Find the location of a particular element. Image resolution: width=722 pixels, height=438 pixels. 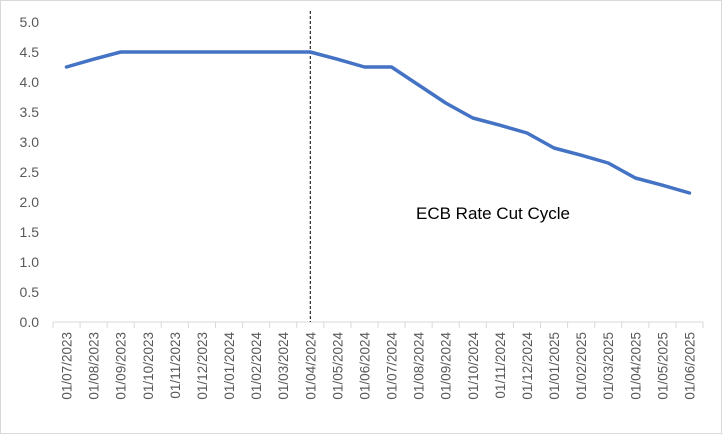

x-tick-label: 01/01/2025 is located at coordinates (554, 366).